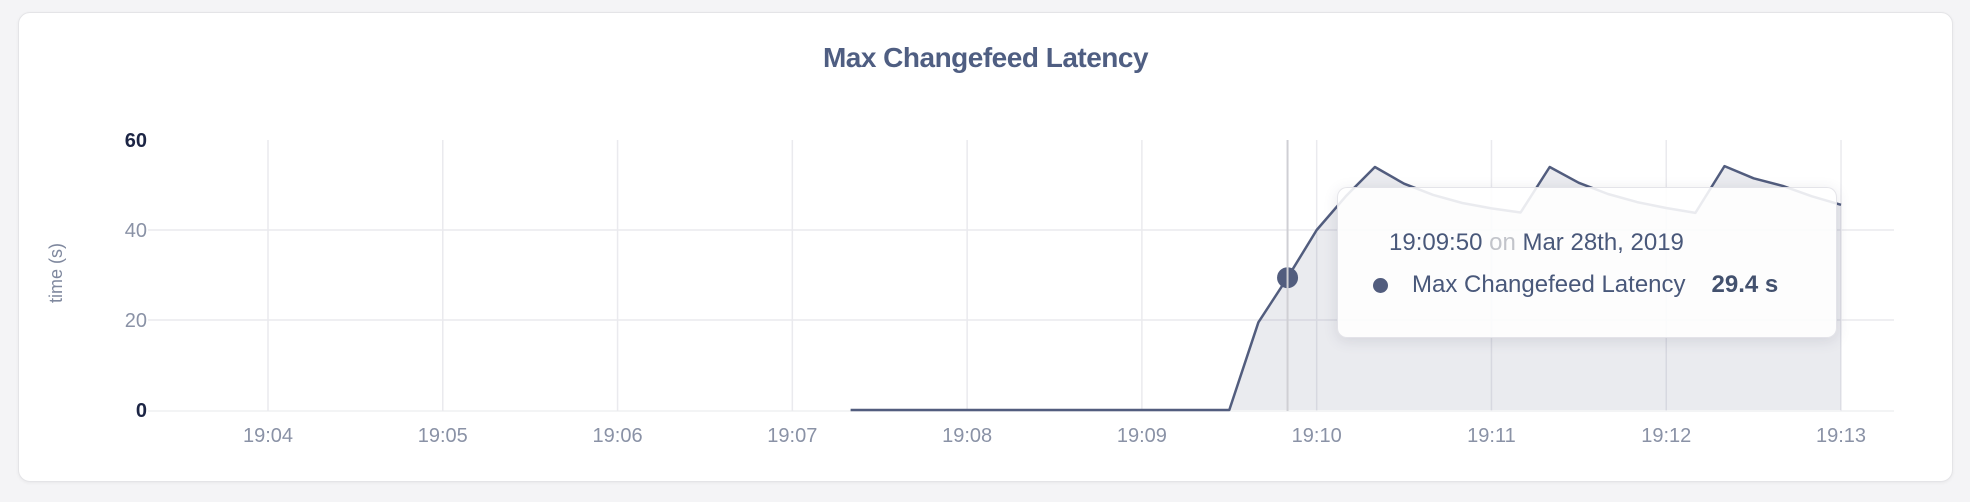 Image resolution: width=1970 pixels, height=502 pixels. What do you see at coordinates (618, 436) in the screenshot?
I see `x-tick-label: 19:06` at bounding box center [618, 436].